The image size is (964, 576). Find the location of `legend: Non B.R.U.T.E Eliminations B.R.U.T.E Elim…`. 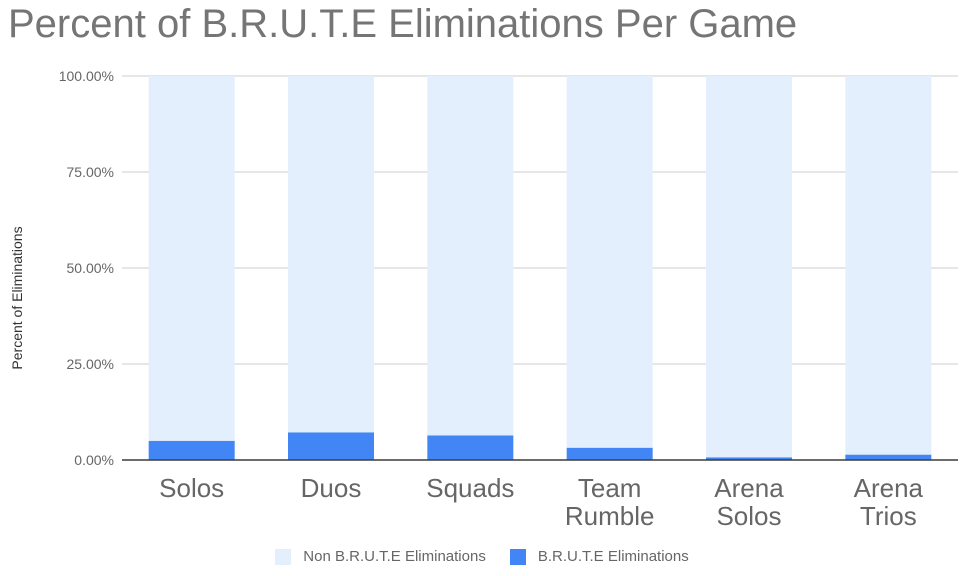

legend: Non B.R.U.T.E Eliminations B.R.U.T.E Elim… is located at coordinates (482, 556).